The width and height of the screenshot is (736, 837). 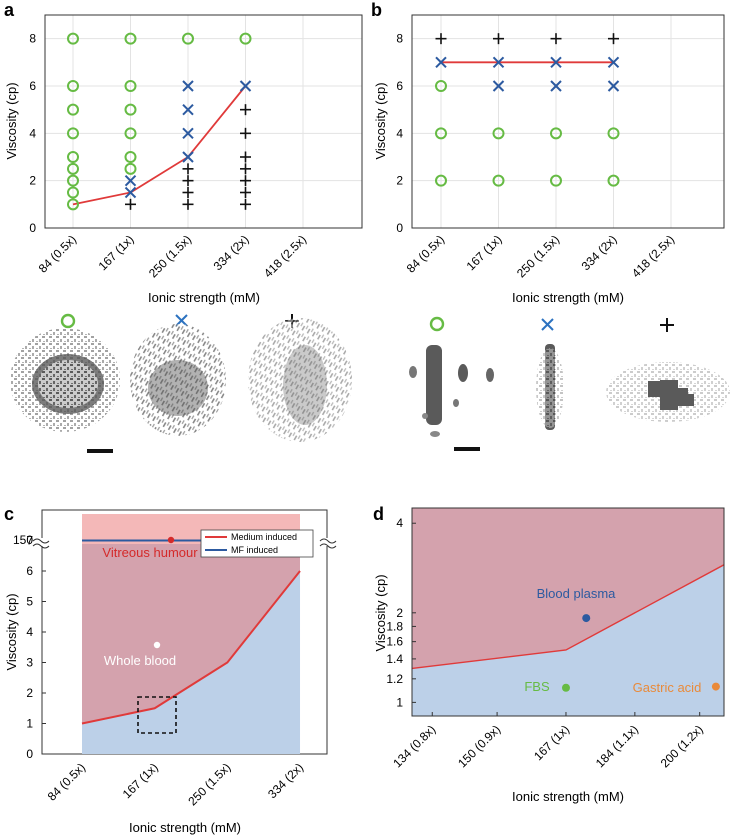 What do you see at coordinates (254, 550) in the screenshot?
I see `legend-mf-label: MF induced` at bounding box center [254, 550].